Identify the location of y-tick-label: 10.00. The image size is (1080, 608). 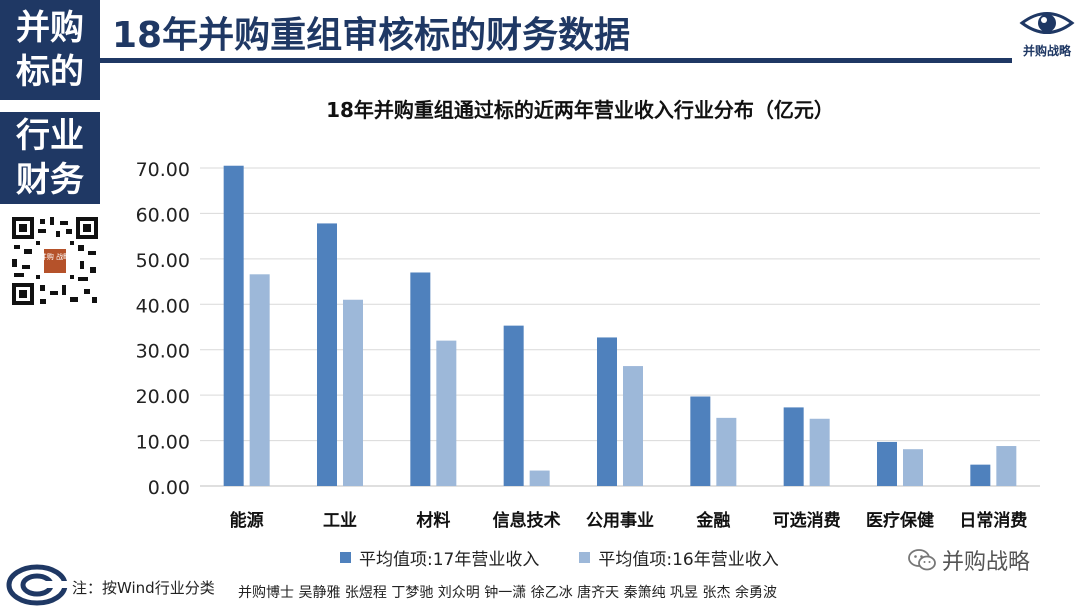
(163, 443).